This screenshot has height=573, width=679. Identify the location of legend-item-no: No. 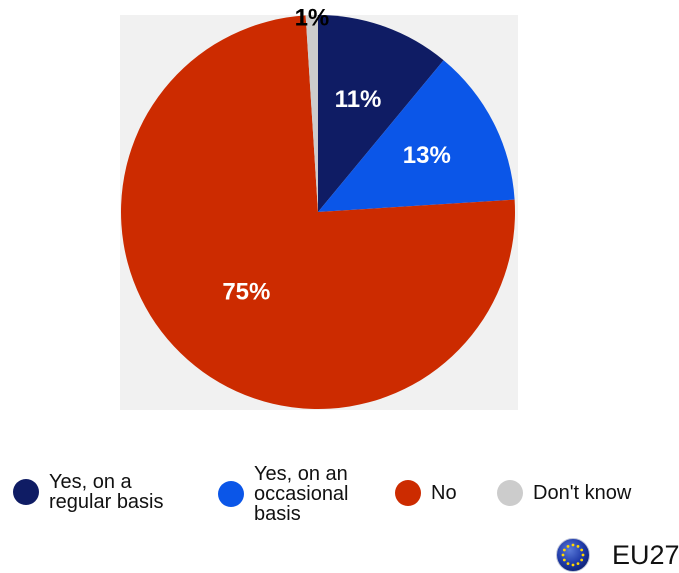
(426, 493).